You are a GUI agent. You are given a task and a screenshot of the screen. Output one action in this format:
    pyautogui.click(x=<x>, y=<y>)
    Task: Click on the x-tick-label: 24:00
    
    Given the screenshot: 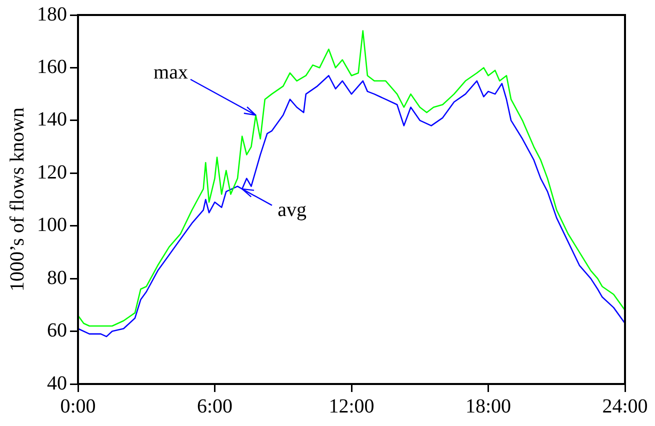 What is the action you would take?
    pyautogui.click(x=625, y=406)
    